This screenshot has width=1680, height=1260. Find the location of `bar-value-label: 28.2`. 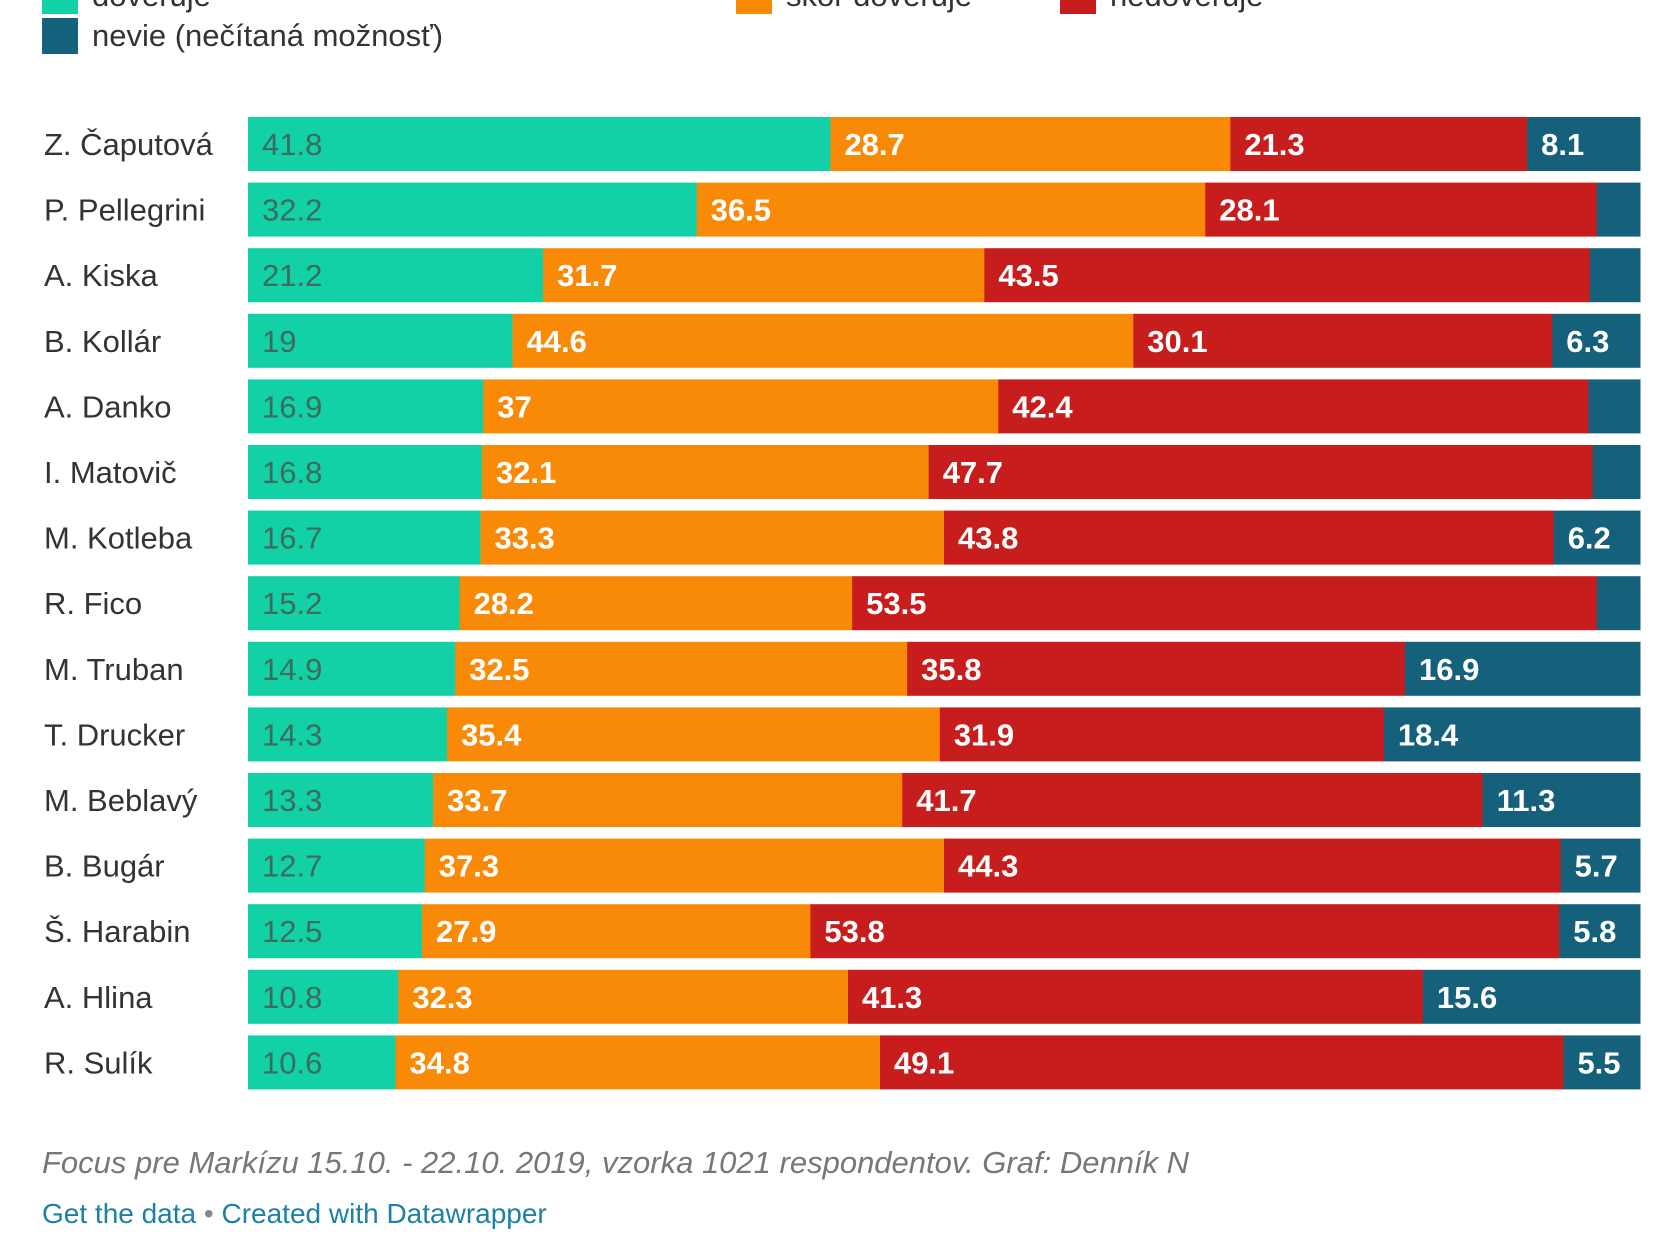

bar-value-label: 28.2 is located at coordinates (504, 603).